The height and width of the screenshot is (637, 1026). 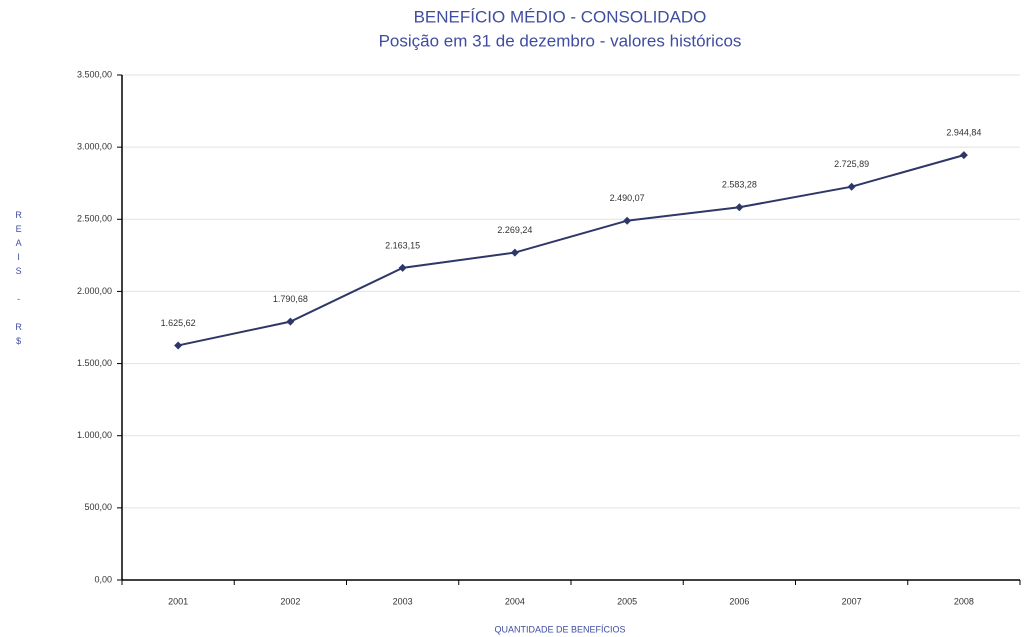 I want to click on y-tick-label: 1.500,00, so click(x=94, y=363).